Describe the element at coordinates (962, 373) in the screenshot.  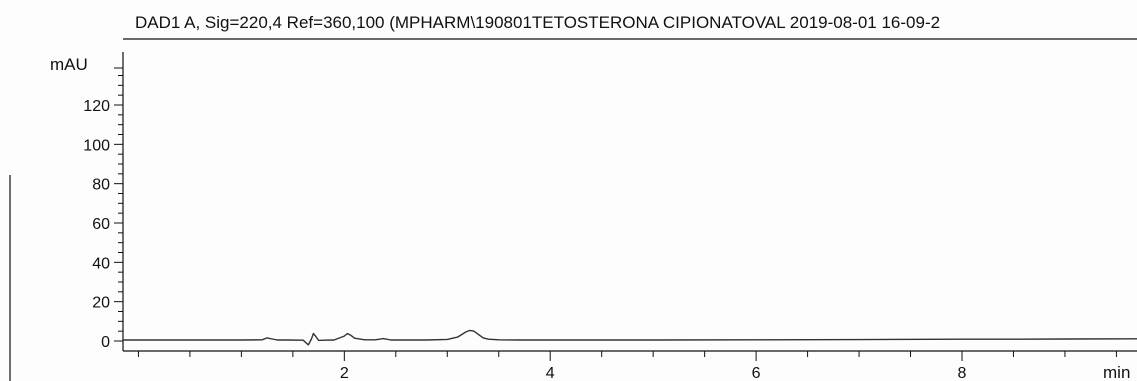
I see `x-tick-label: 8` at that location.